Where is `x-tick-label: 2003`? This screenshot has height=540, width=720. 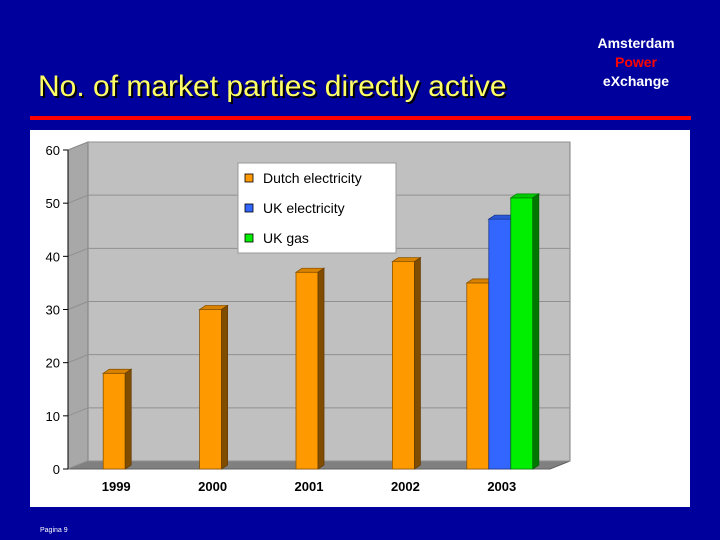 x-tick-label: 2003 is located at coordinates (501, 486).